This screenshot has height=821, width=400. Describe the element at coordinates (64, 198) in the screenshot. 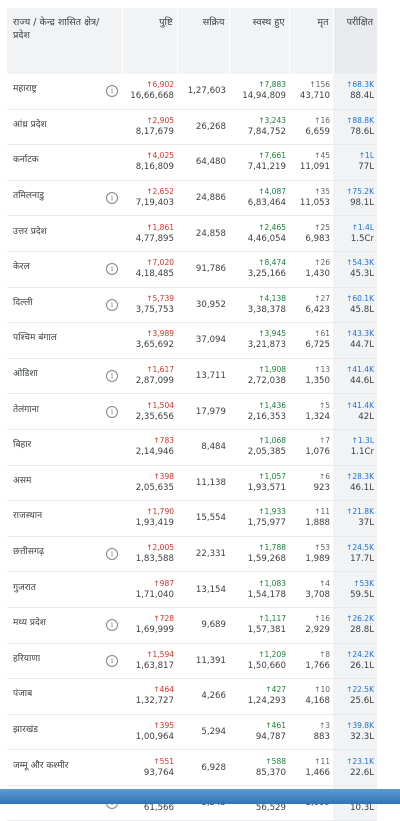

I see `state-name-cell: तमिलनाडु i` at that location.